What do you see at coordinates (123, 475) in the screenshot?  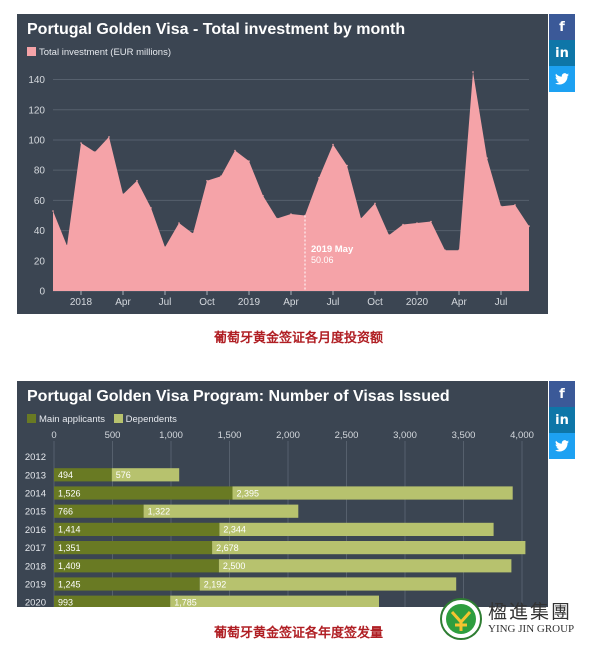 I see `bar-value-label: 576` at bounding box center [123, 475].